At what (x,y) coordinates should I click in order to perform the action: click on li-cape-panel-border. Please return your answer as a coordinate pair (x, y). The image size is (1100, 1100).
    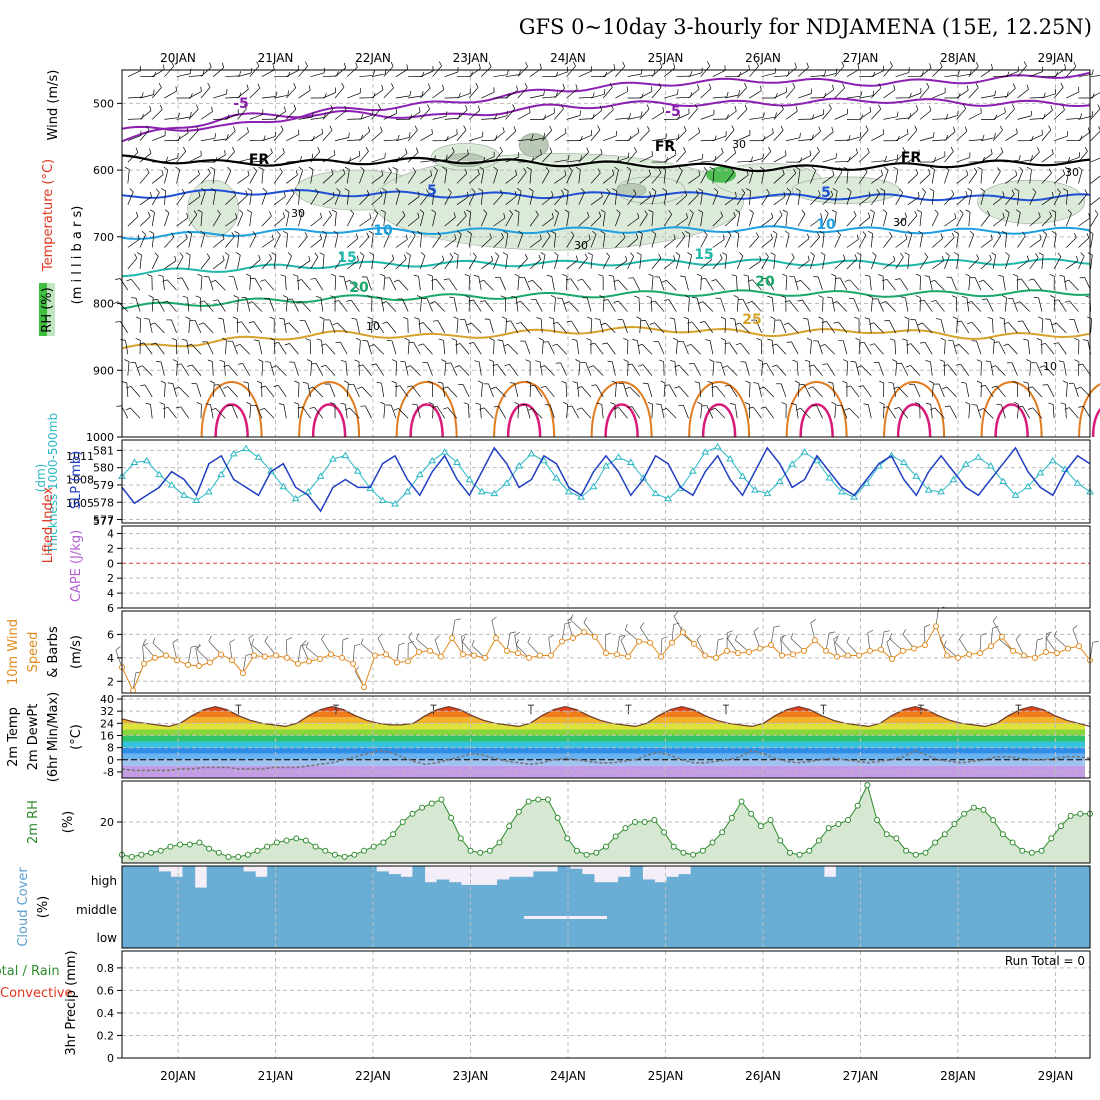
    Looking at the image, I should click on (606, 567).